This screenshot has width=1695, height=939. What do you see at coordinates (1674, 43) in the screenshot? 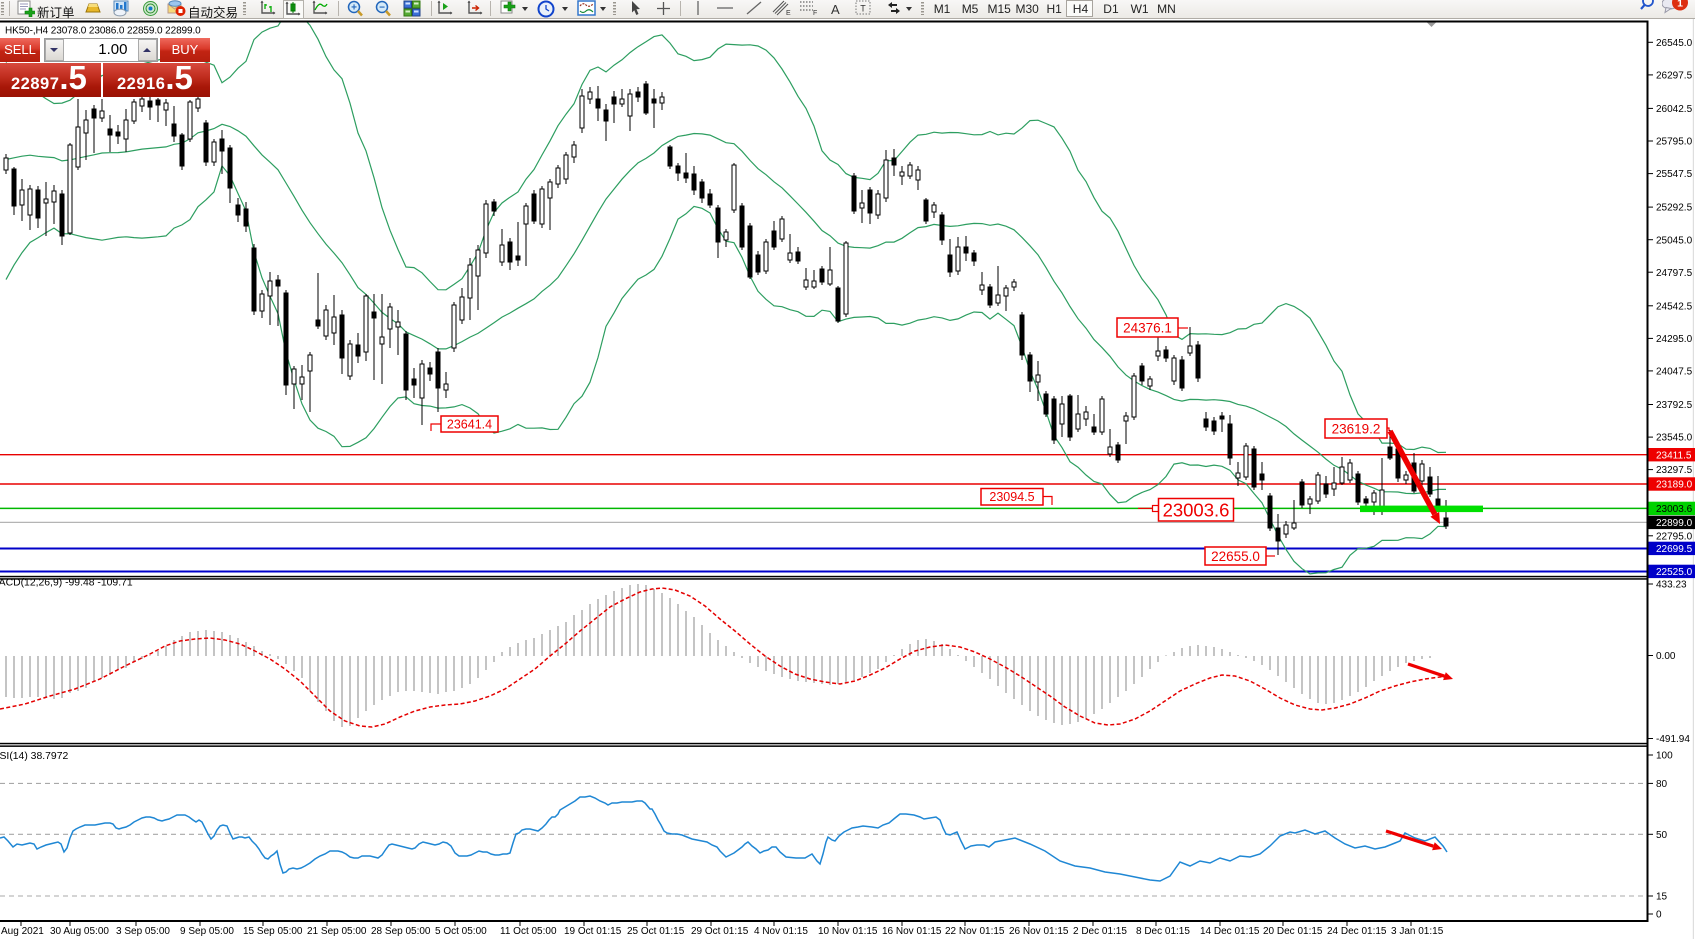
I see `svg-text: 26545.0` at bounding box center [1674, 43].